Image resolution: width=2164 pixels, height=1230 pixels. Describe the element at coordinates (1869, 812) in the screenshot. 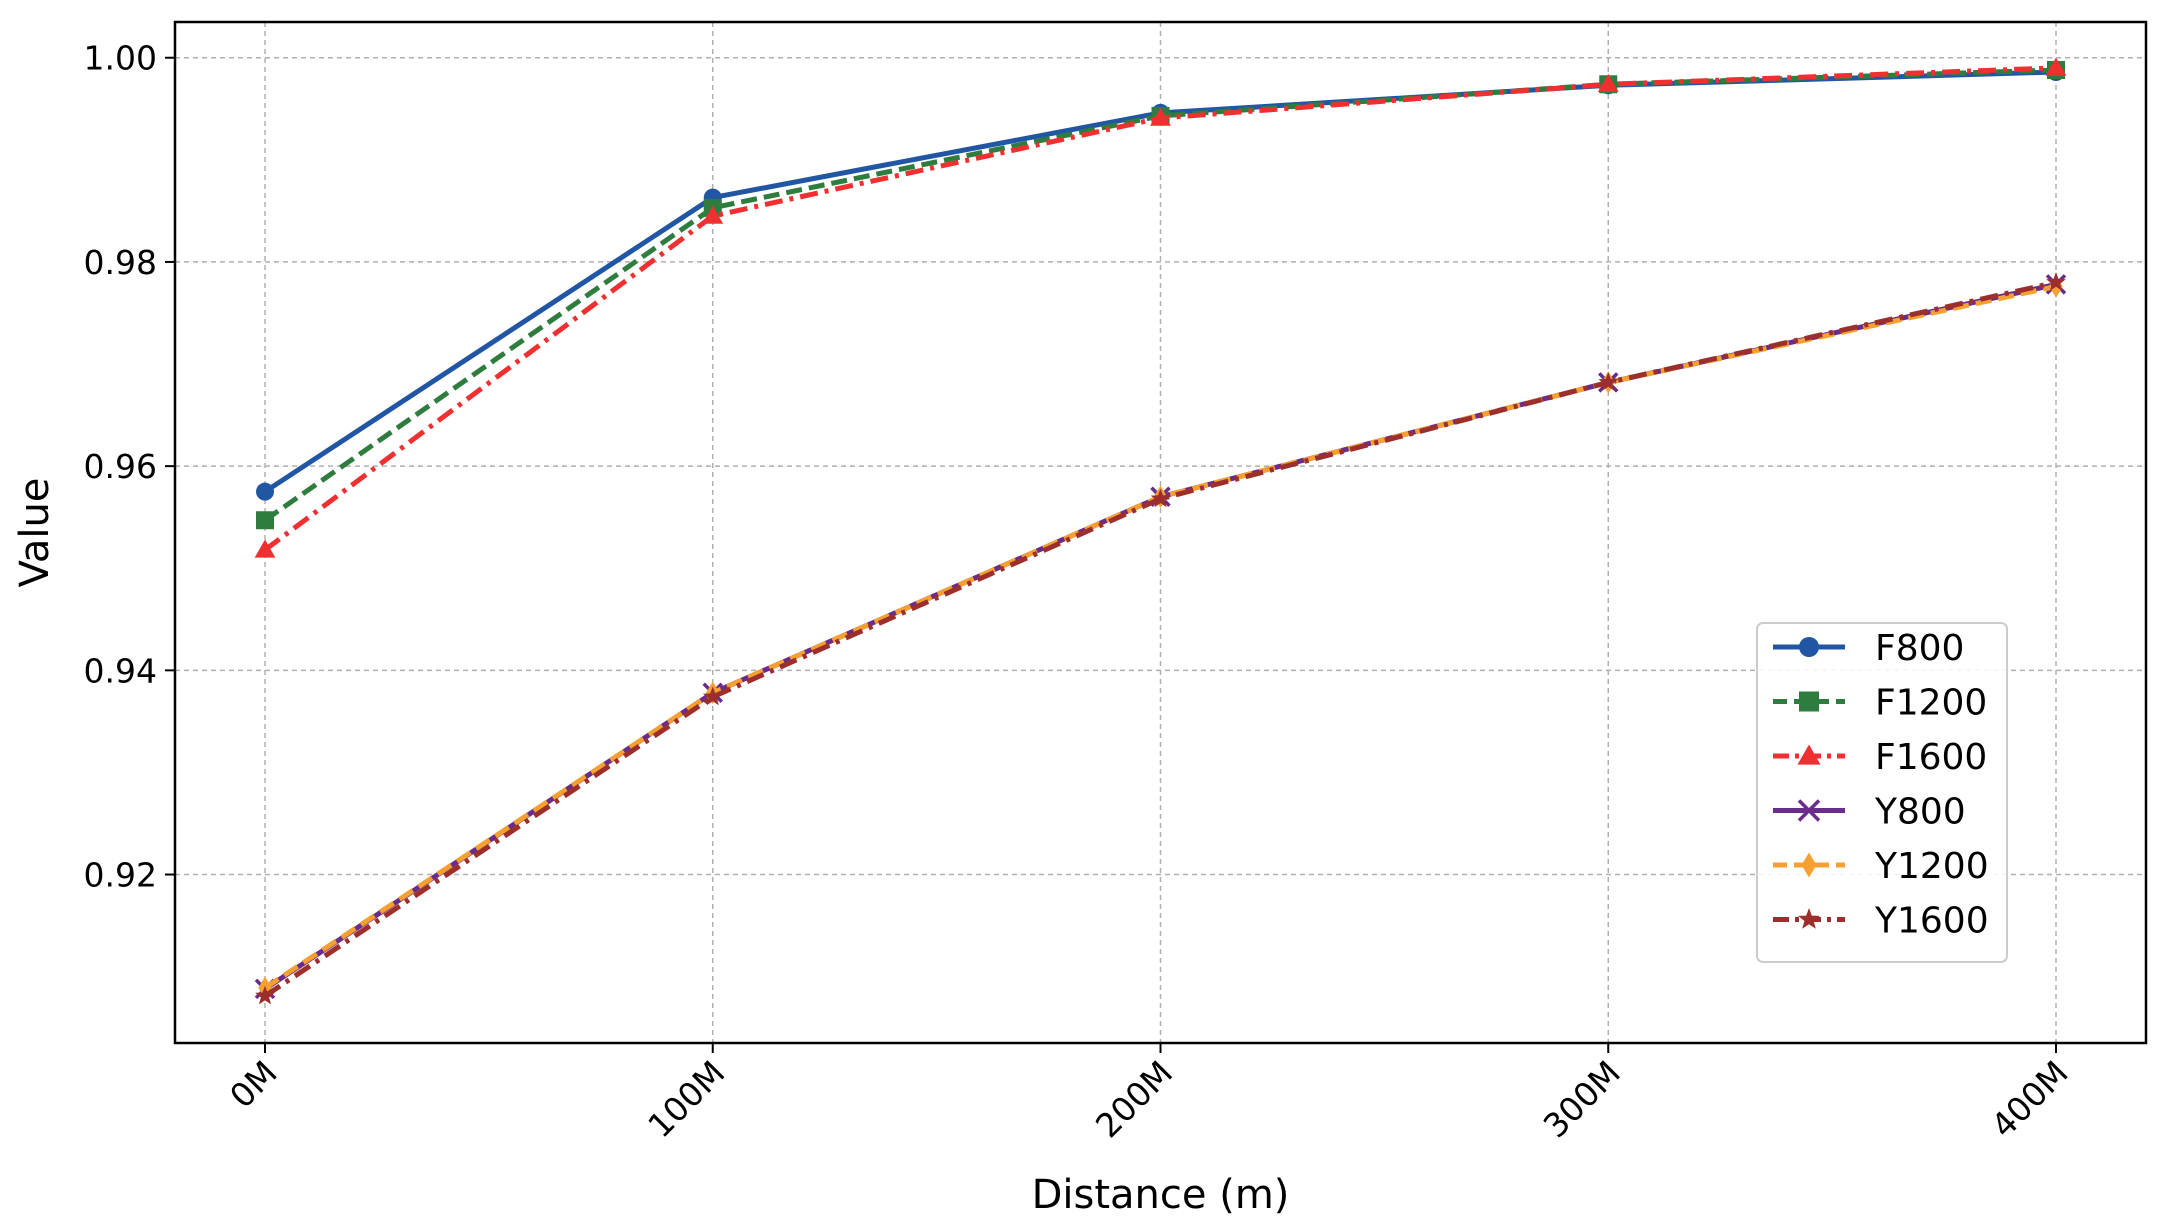

I see `legend-item: Y800` at that location.